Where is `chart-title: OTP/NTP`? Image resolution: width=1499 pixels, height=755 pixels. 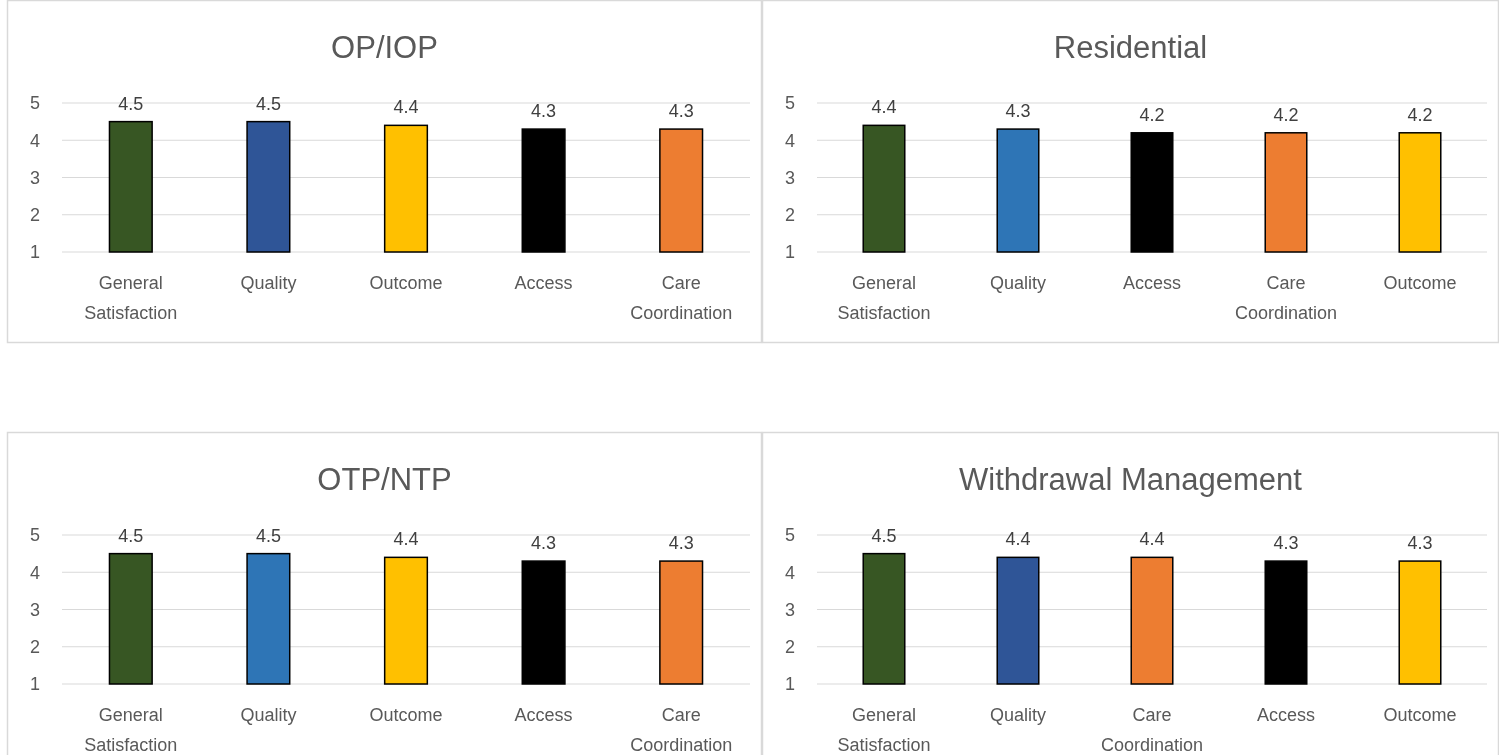
chart-title: OTP/NTP is located at coordinates (384, 479).